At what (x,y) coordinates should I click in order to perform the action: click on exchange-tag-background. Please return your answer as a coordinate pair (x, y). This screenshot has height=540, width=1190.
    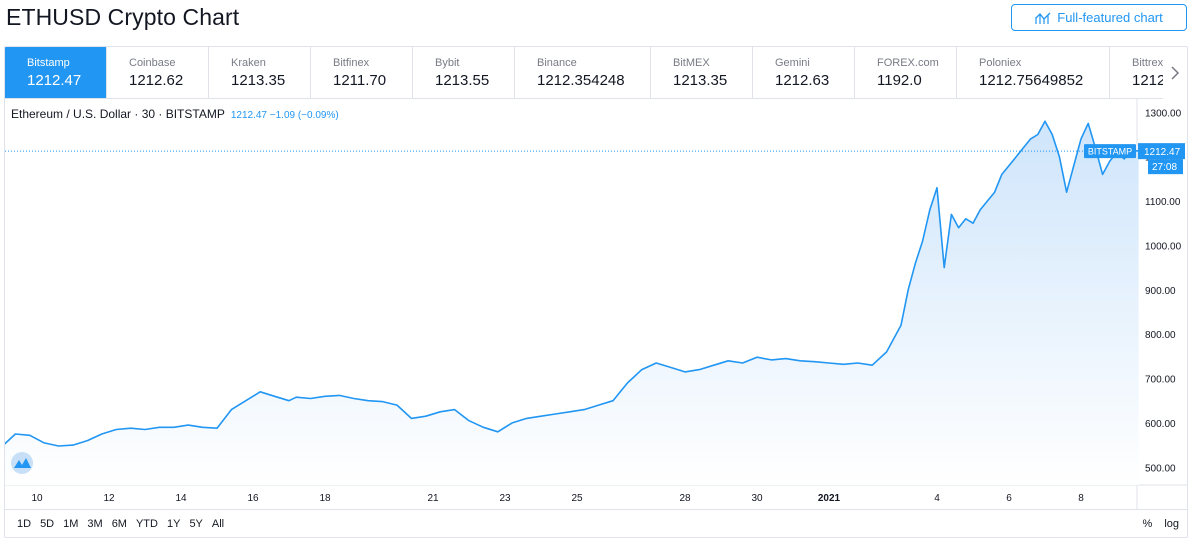
    Looking at the image, I should click on (1110, 151).